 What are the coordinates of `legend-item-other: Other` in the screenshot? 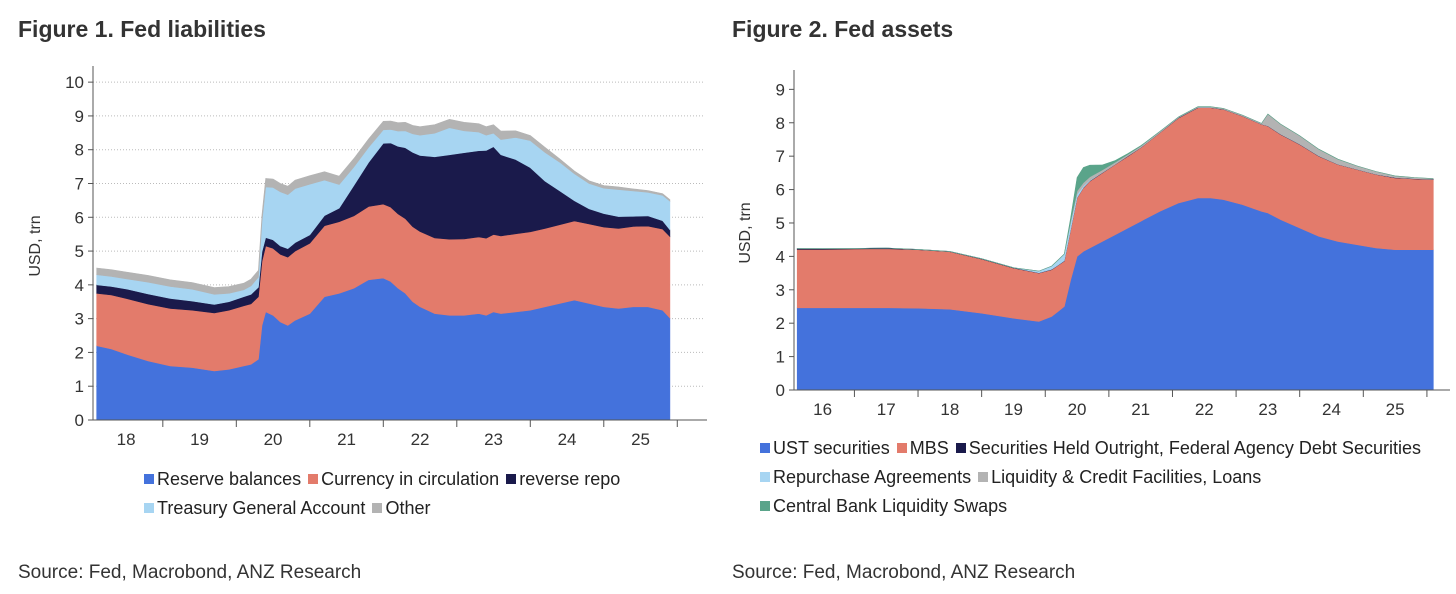 It's located at (401, 508).